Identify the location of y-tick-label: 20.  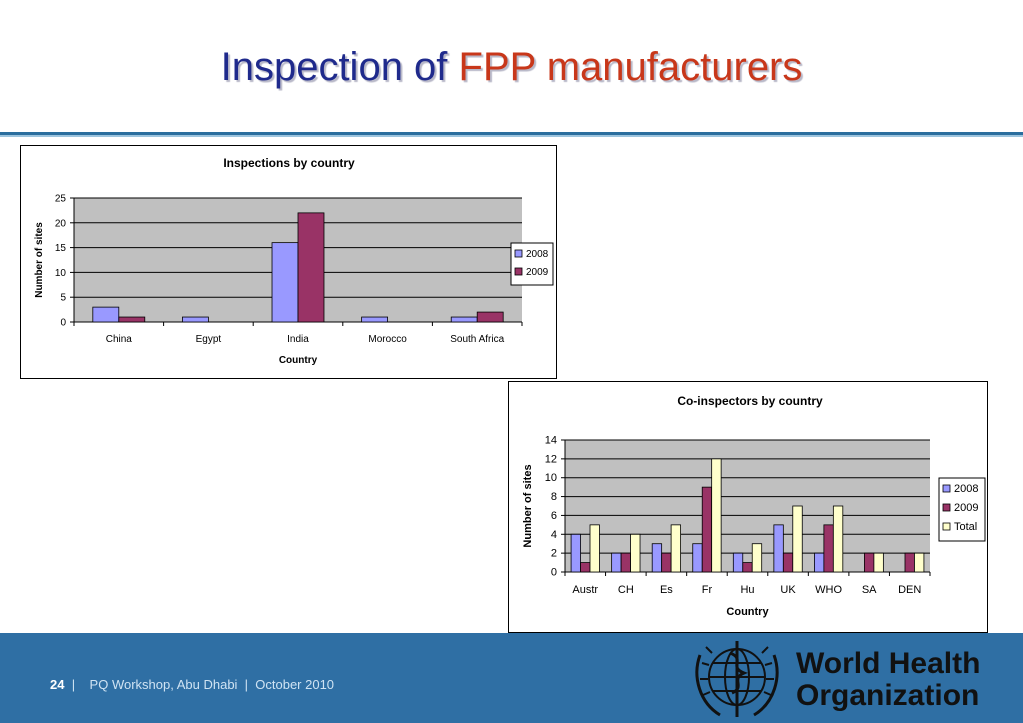
(61, 223).